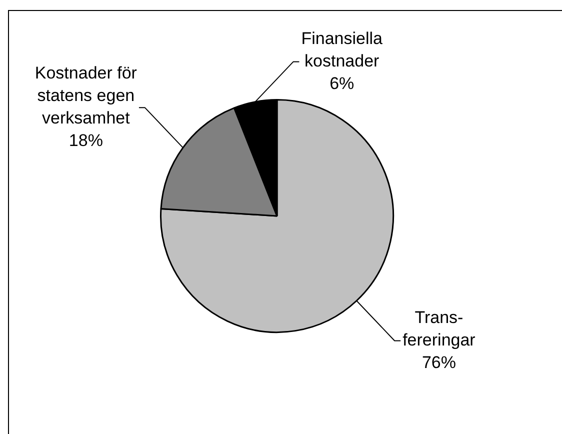  I want to click on slice-label: Trans-fereringar, so click(439, 329).